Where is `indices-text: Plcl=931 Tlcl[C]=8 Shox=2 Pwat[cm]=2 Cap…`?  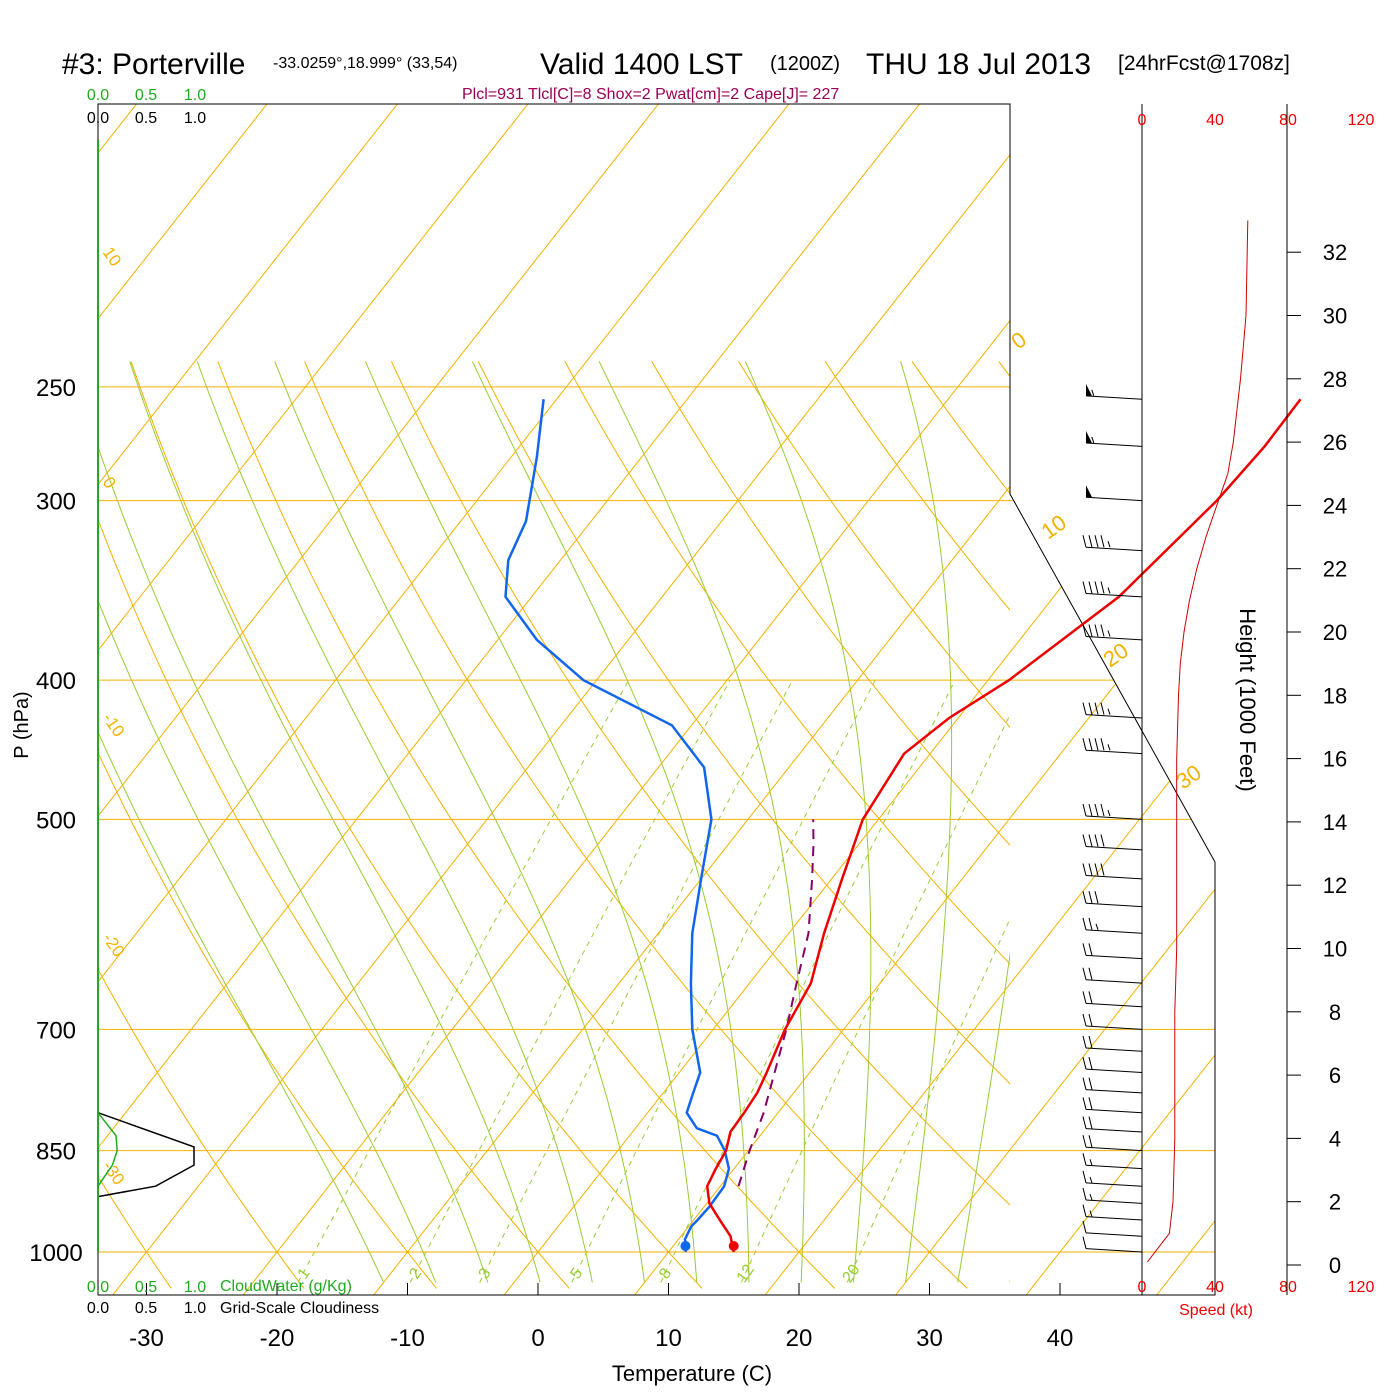 indices-text: Plcl=931 Tlcl[C]=8 Shox=2 Pwat[cm]=2 Cap… is located at coordinates (650, 94).